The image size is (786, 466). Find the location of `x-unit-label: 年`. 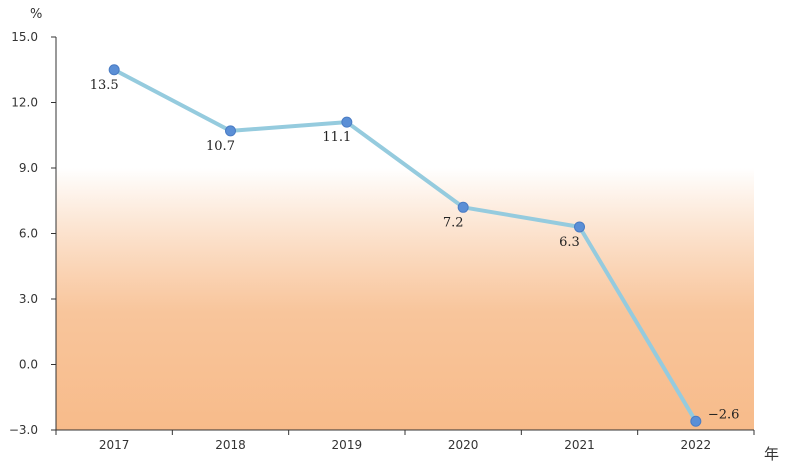

x-unit-label: 年 is located at coordinates (771, 454).